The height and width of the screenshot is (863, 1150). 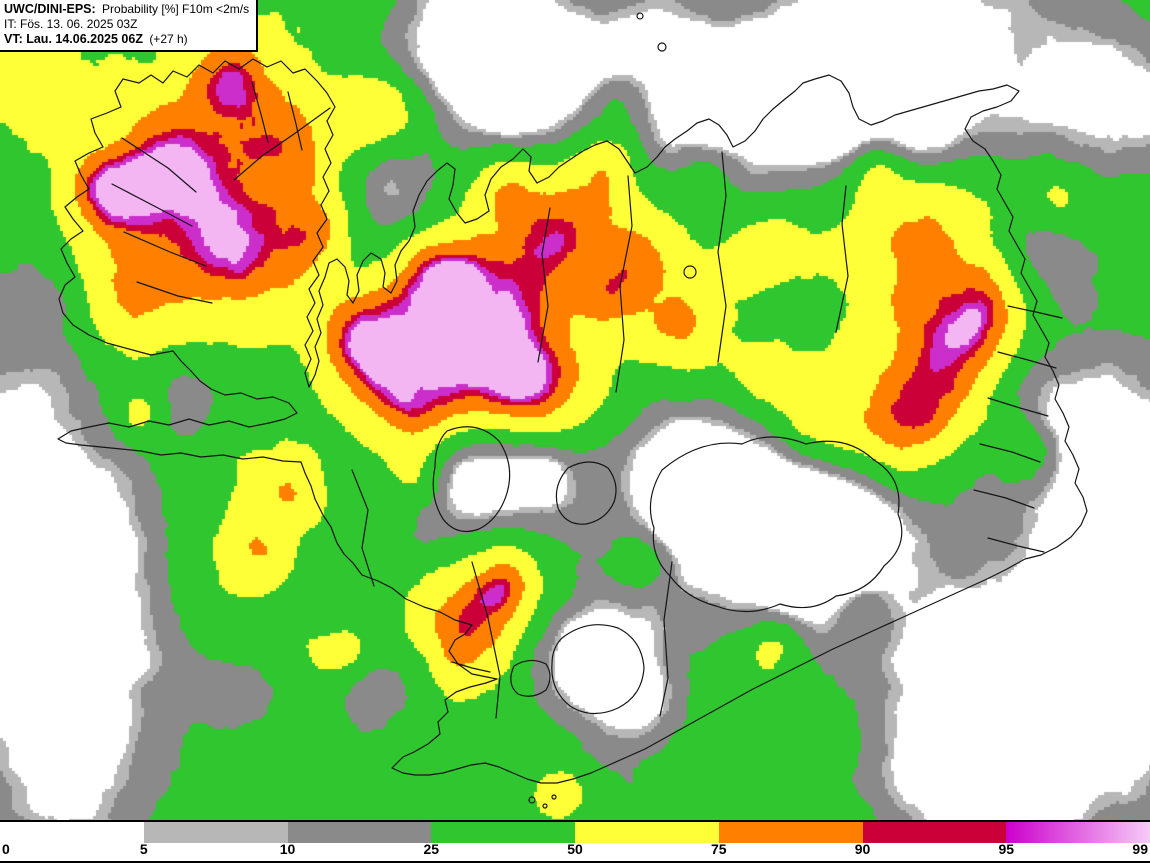 I want to click on colorbar-scale, so click(x=575, y=832).